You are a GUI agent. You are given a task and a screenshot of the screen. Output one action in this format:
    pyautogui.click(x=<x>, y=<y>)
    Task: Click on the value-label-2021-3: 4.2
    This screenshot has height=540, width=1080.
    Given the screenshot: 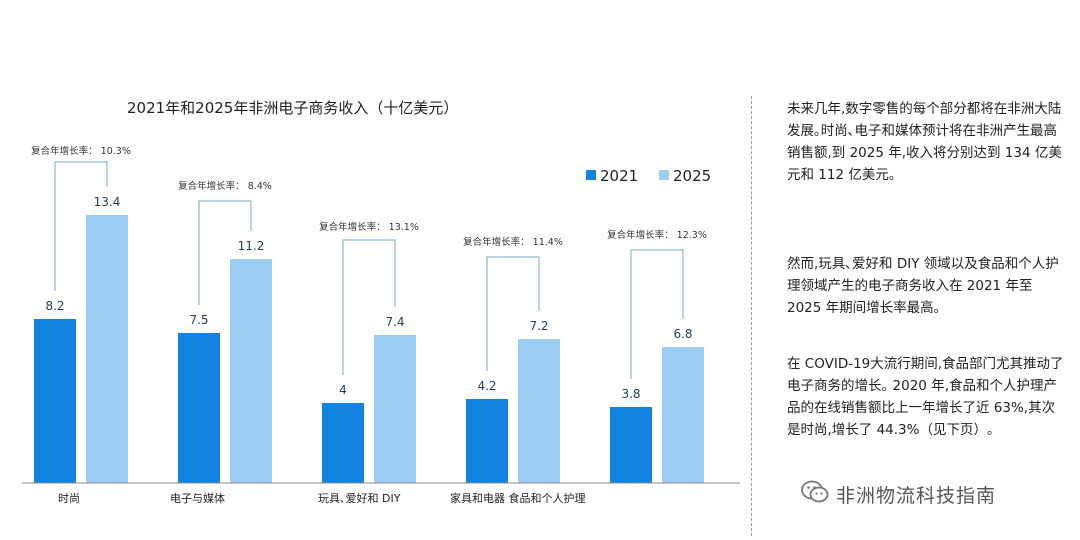 What is the action you would take?
    pyautogui.click(x=486, y=386)
    